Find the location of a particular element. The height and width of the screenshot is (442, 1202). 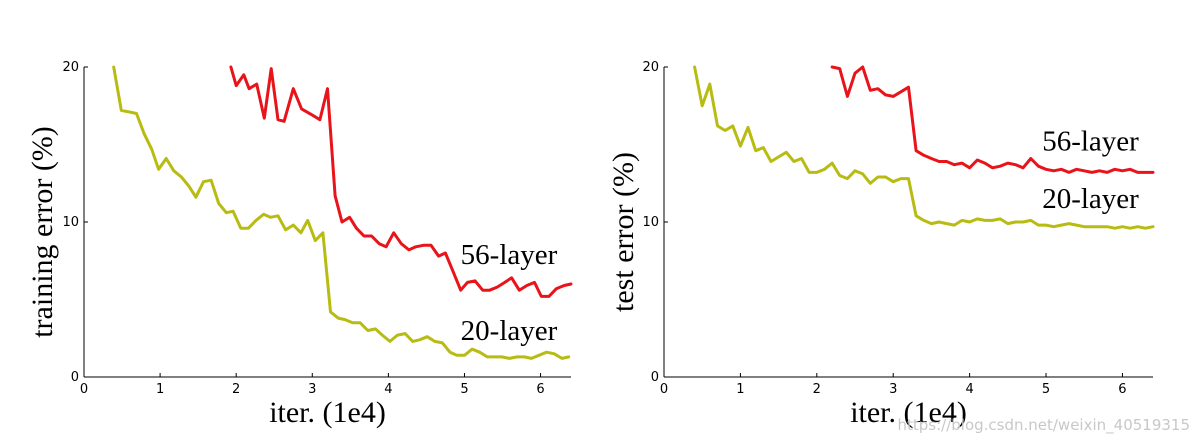

y-axis-title: training error (%) is located at coordinates (42, 232).